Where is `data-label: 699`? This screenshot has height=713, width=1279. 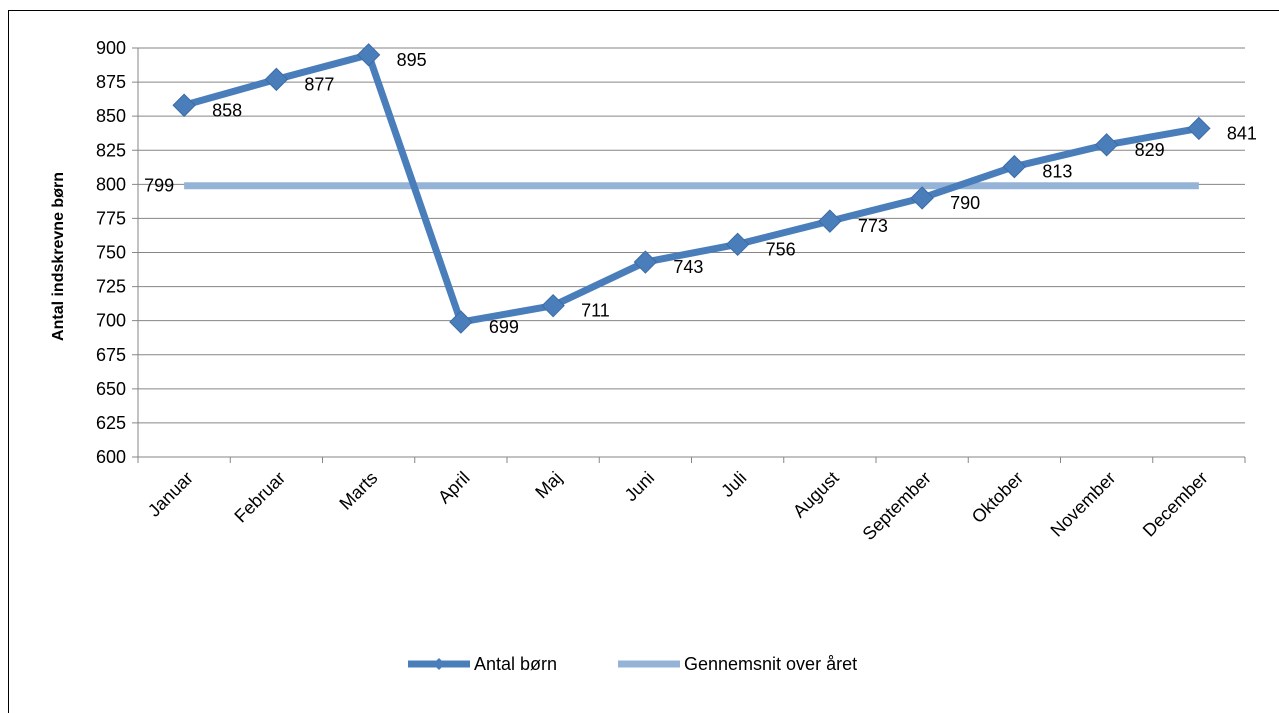 data-label: 699 is located at coordinates (504, 327).